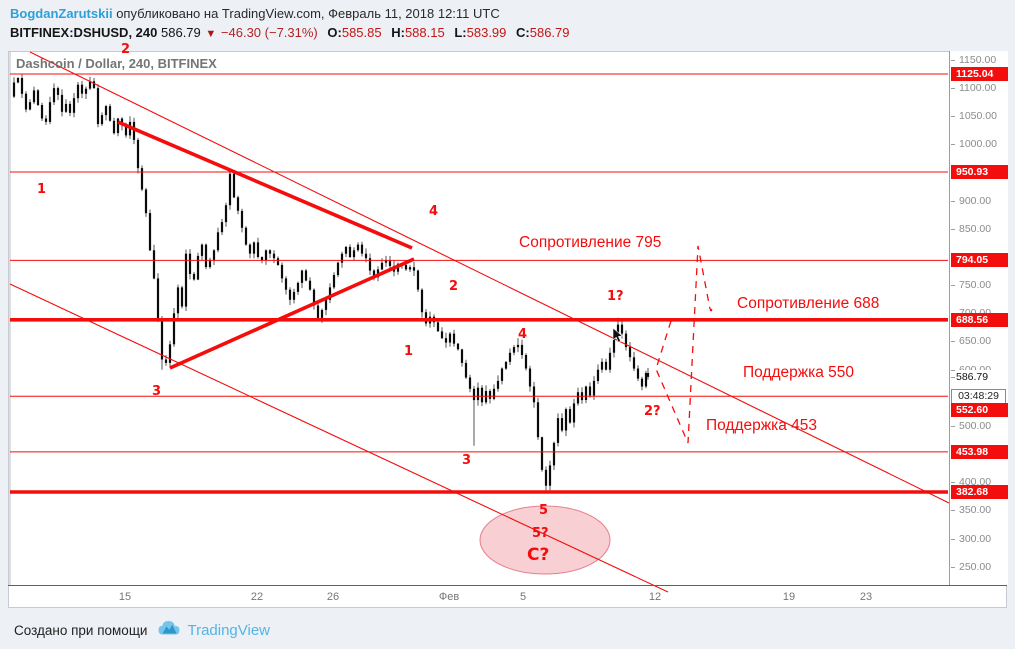  I want to click on price-level-badge: 688.56, so click(979, 320).